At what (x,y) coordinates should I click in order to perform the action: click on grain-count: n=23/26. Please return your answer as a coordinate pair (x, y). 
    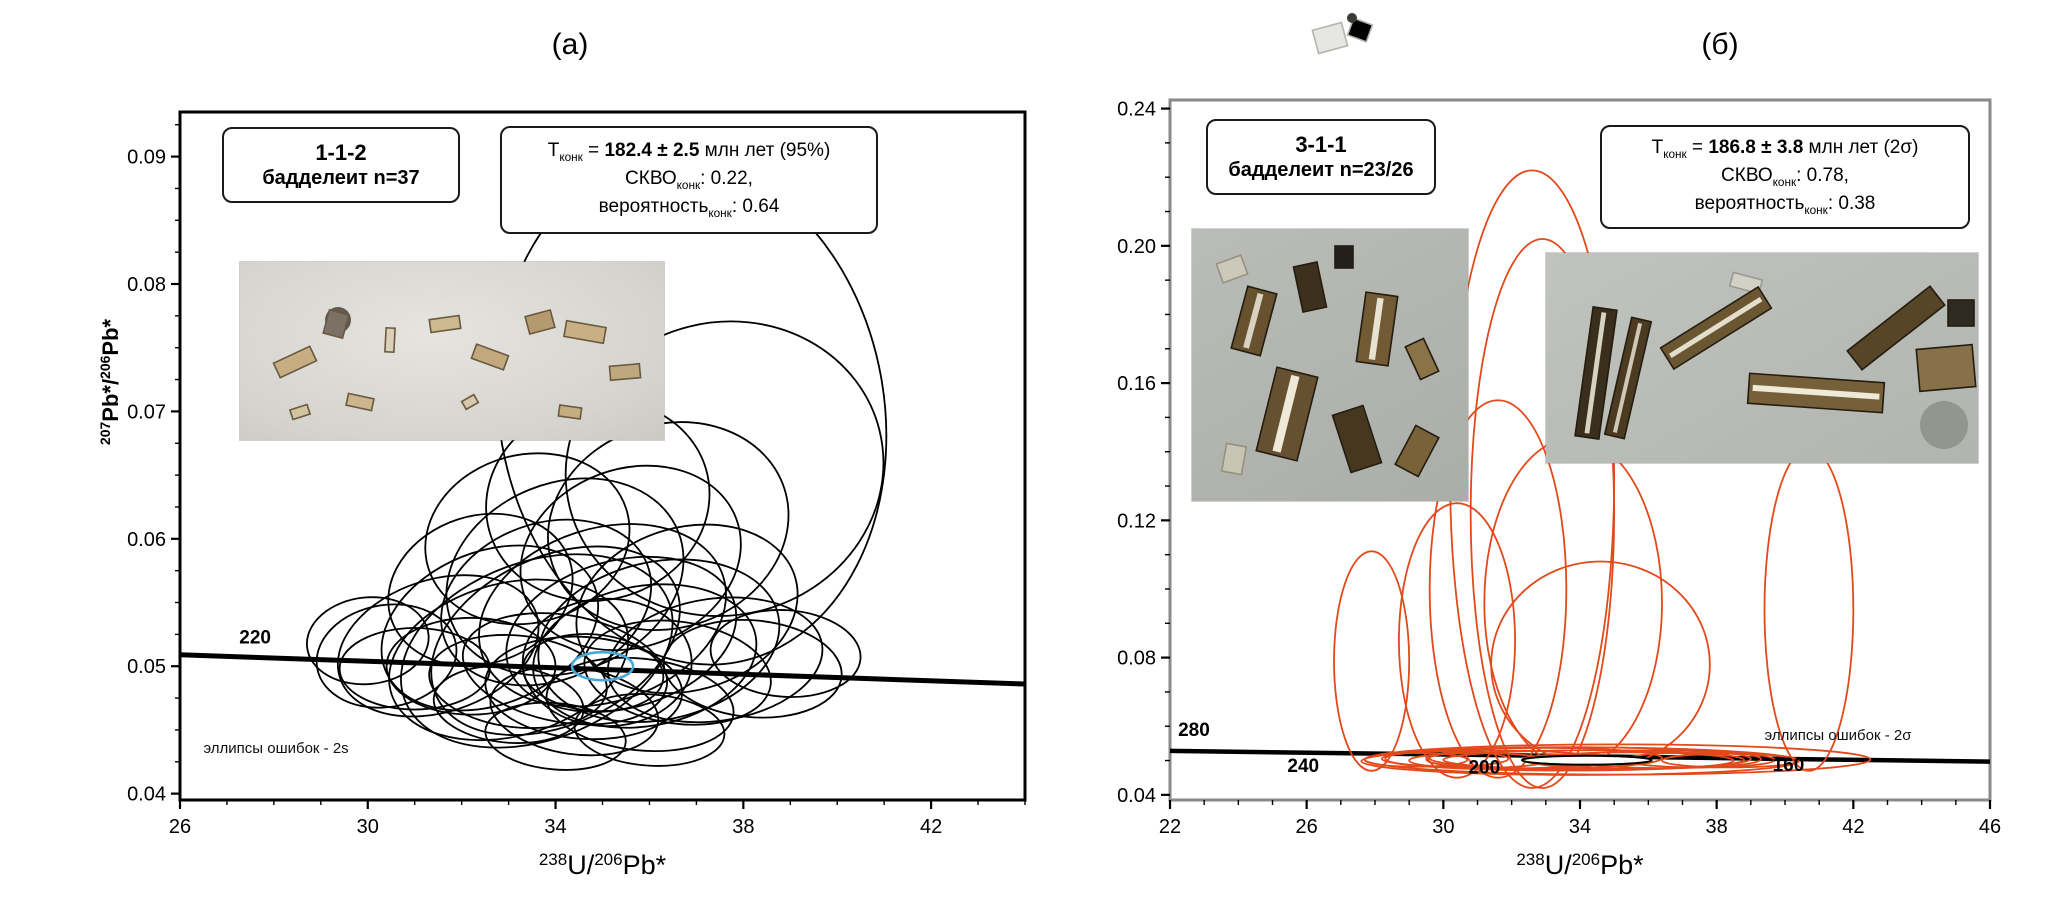
    Looking at the image, I should click on (1376, 170).